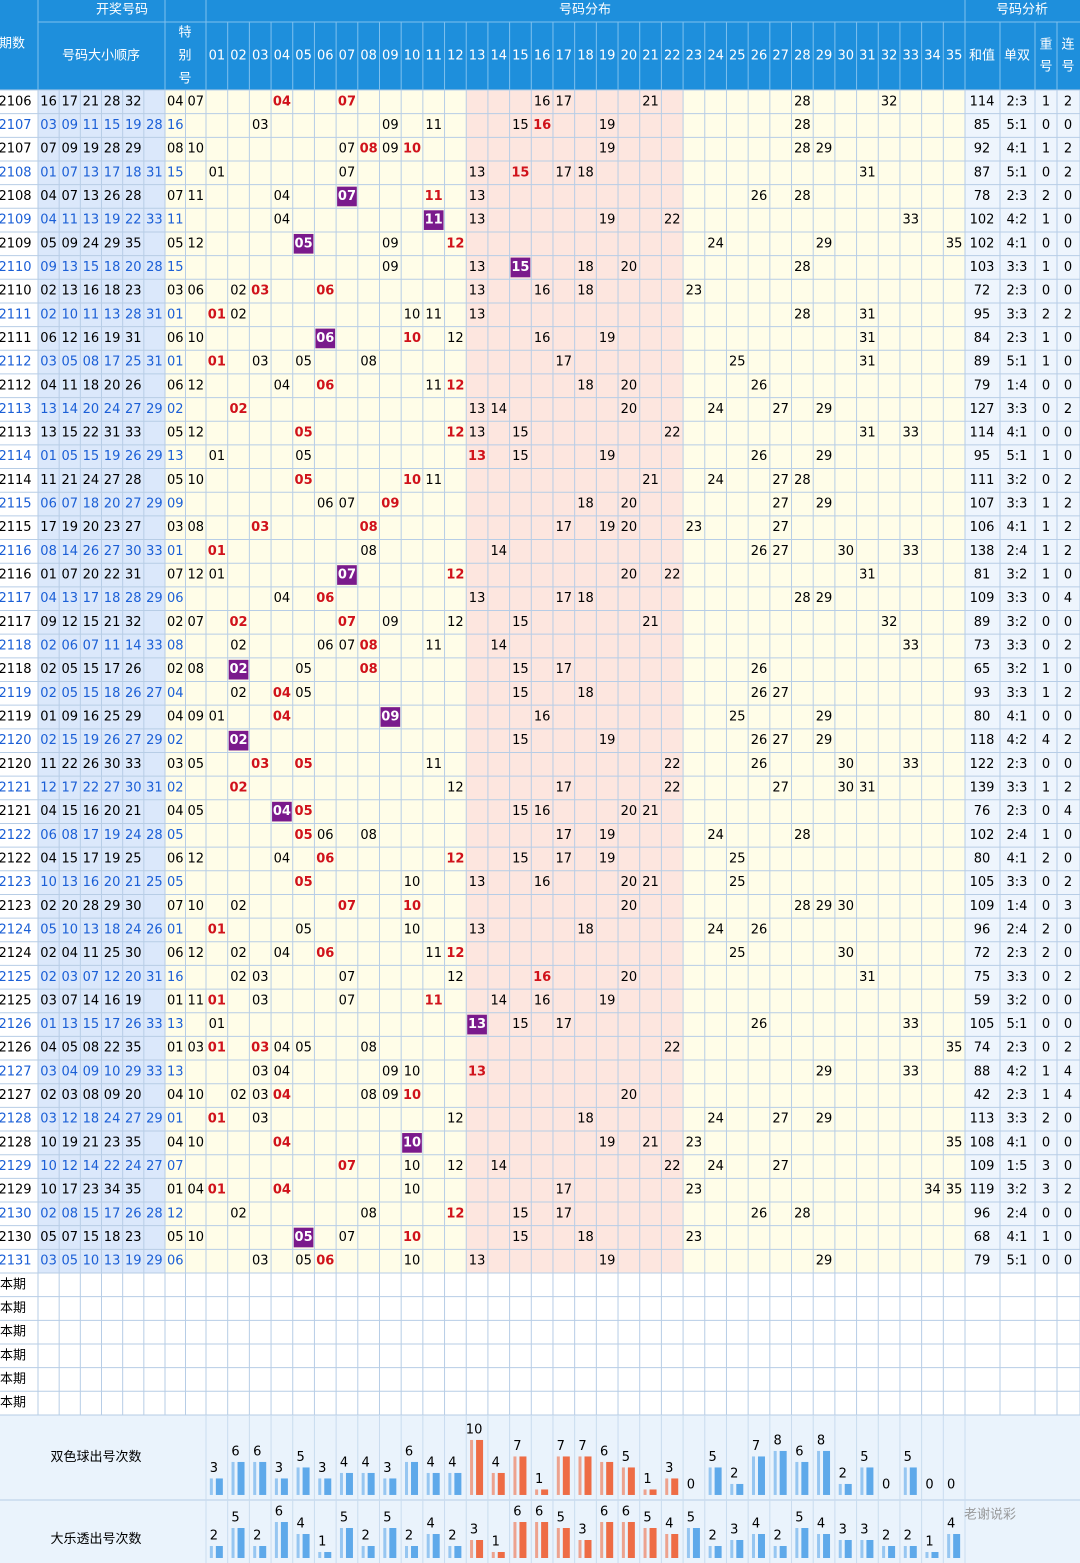 Image resolution: width=1080 pixels, height=1563 pixels. What do you see at coordinates (982, 56) in the screenshot?
I see `column-header: 和值` at bounding box center [982, 56].